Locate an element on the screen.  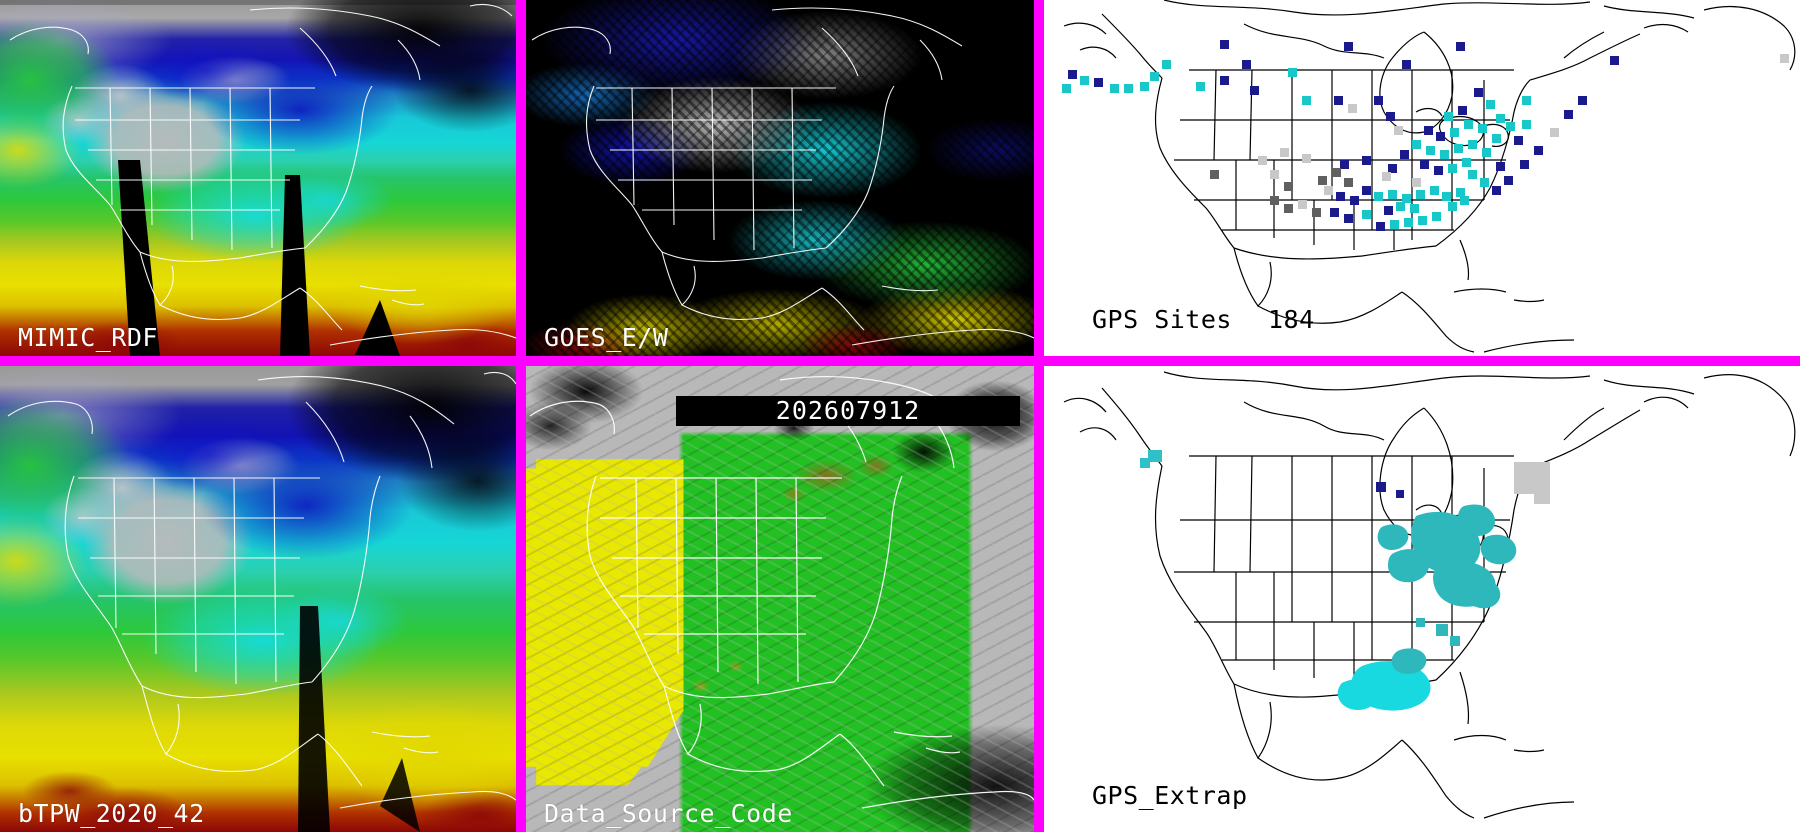
extrapolation-regions is located at coordinates (1345, 580).